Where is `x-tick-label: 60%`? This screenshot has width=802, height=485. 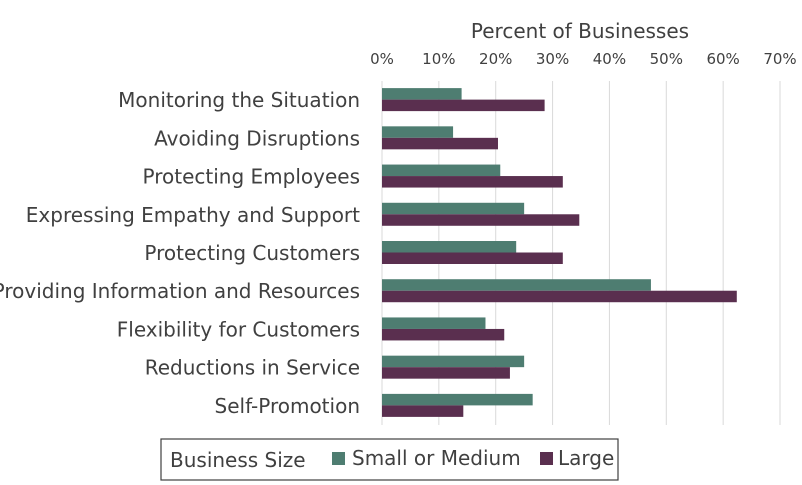 x-tick-label: 60% is located at coordinates (722, 59).